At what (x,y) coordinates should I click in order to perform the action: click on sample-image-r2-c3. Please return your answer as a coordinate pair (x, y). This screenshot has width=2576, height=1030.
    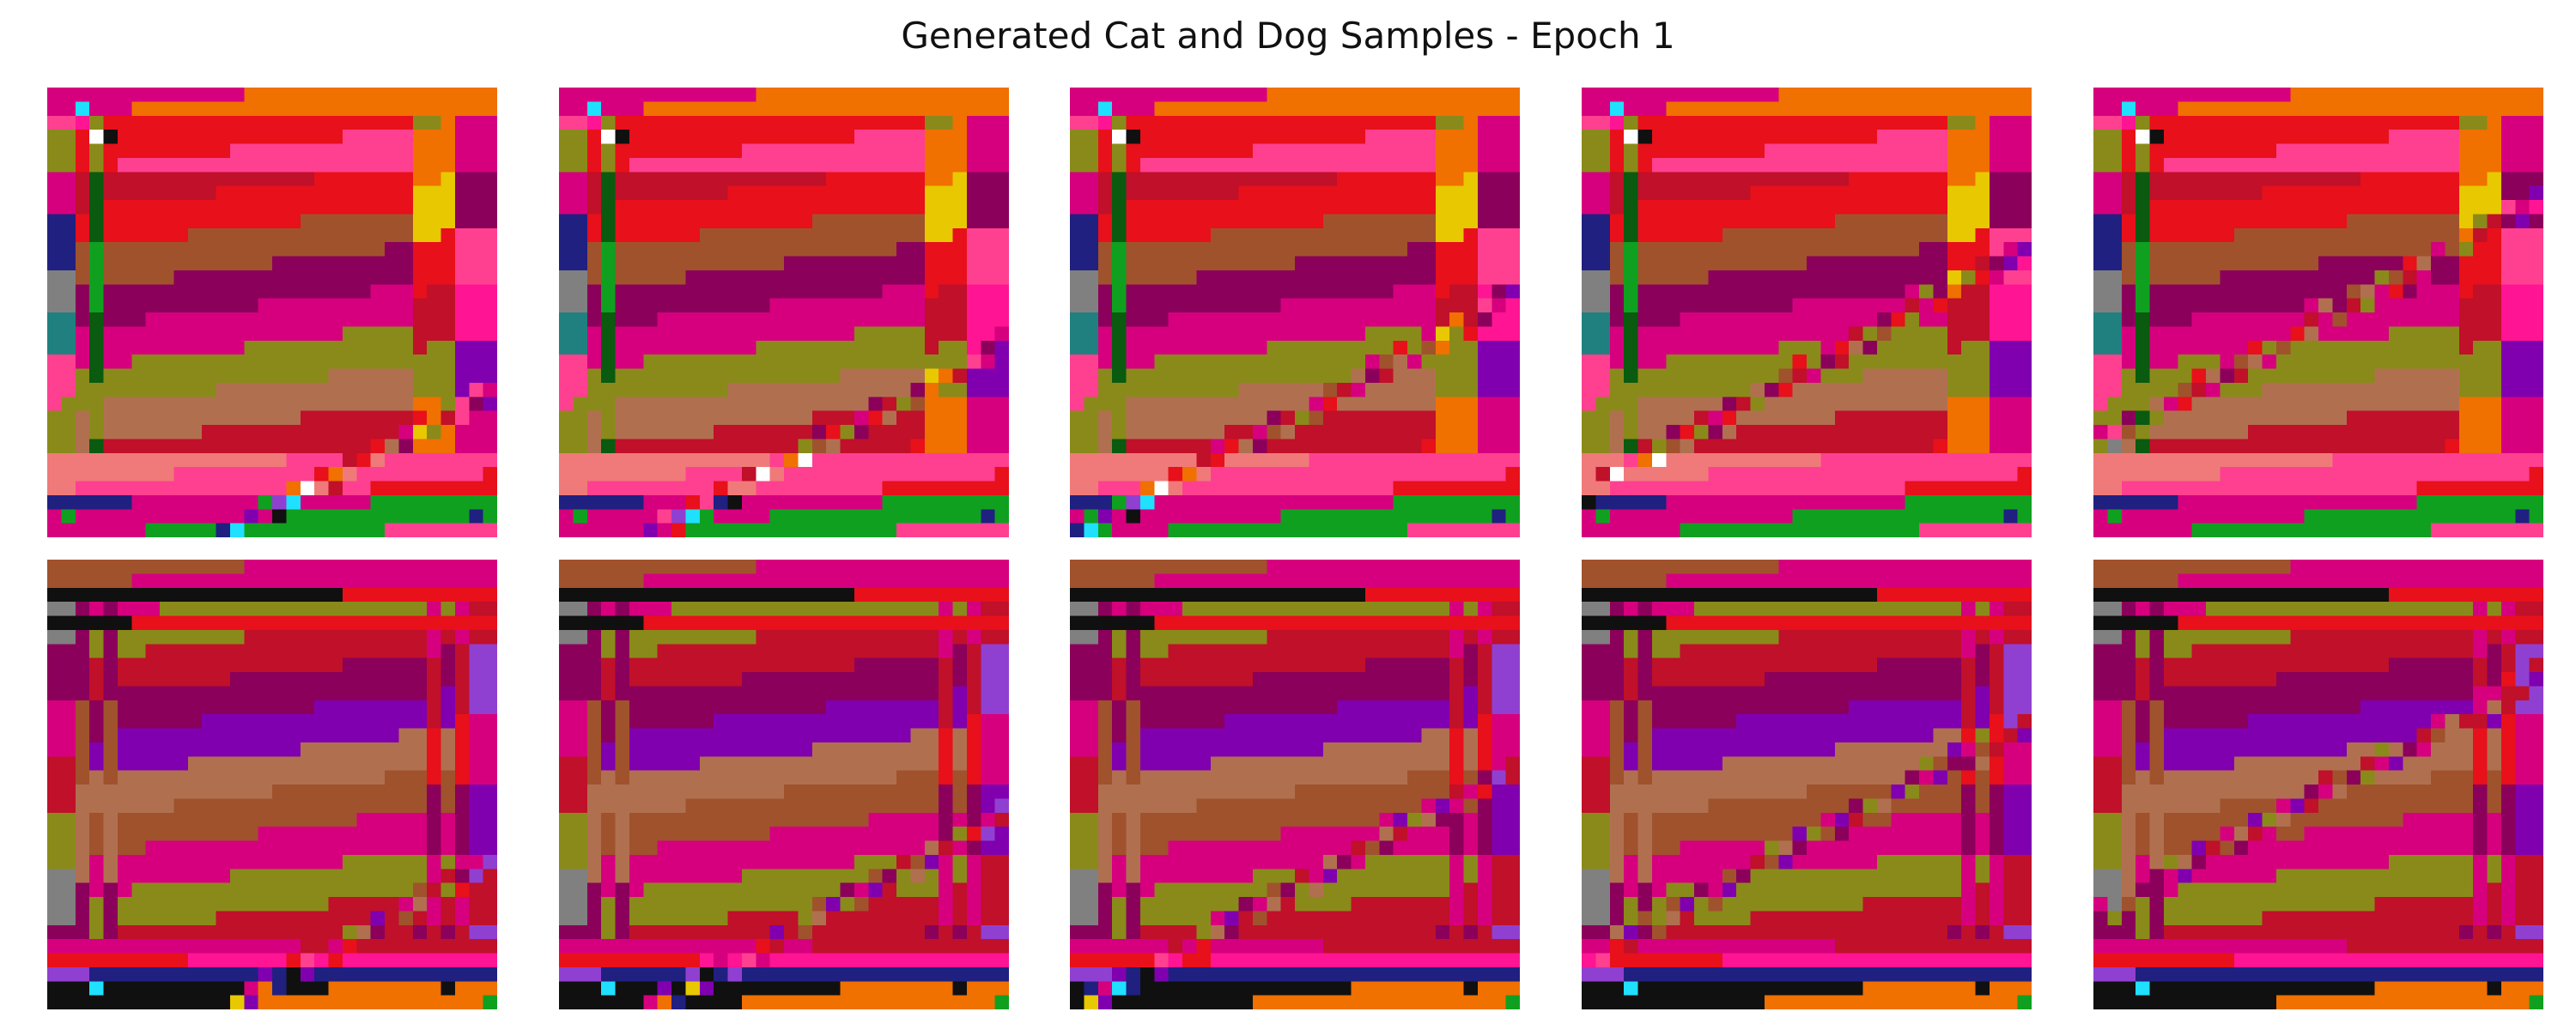
    Looking at the image, I should click on (1295, 784).